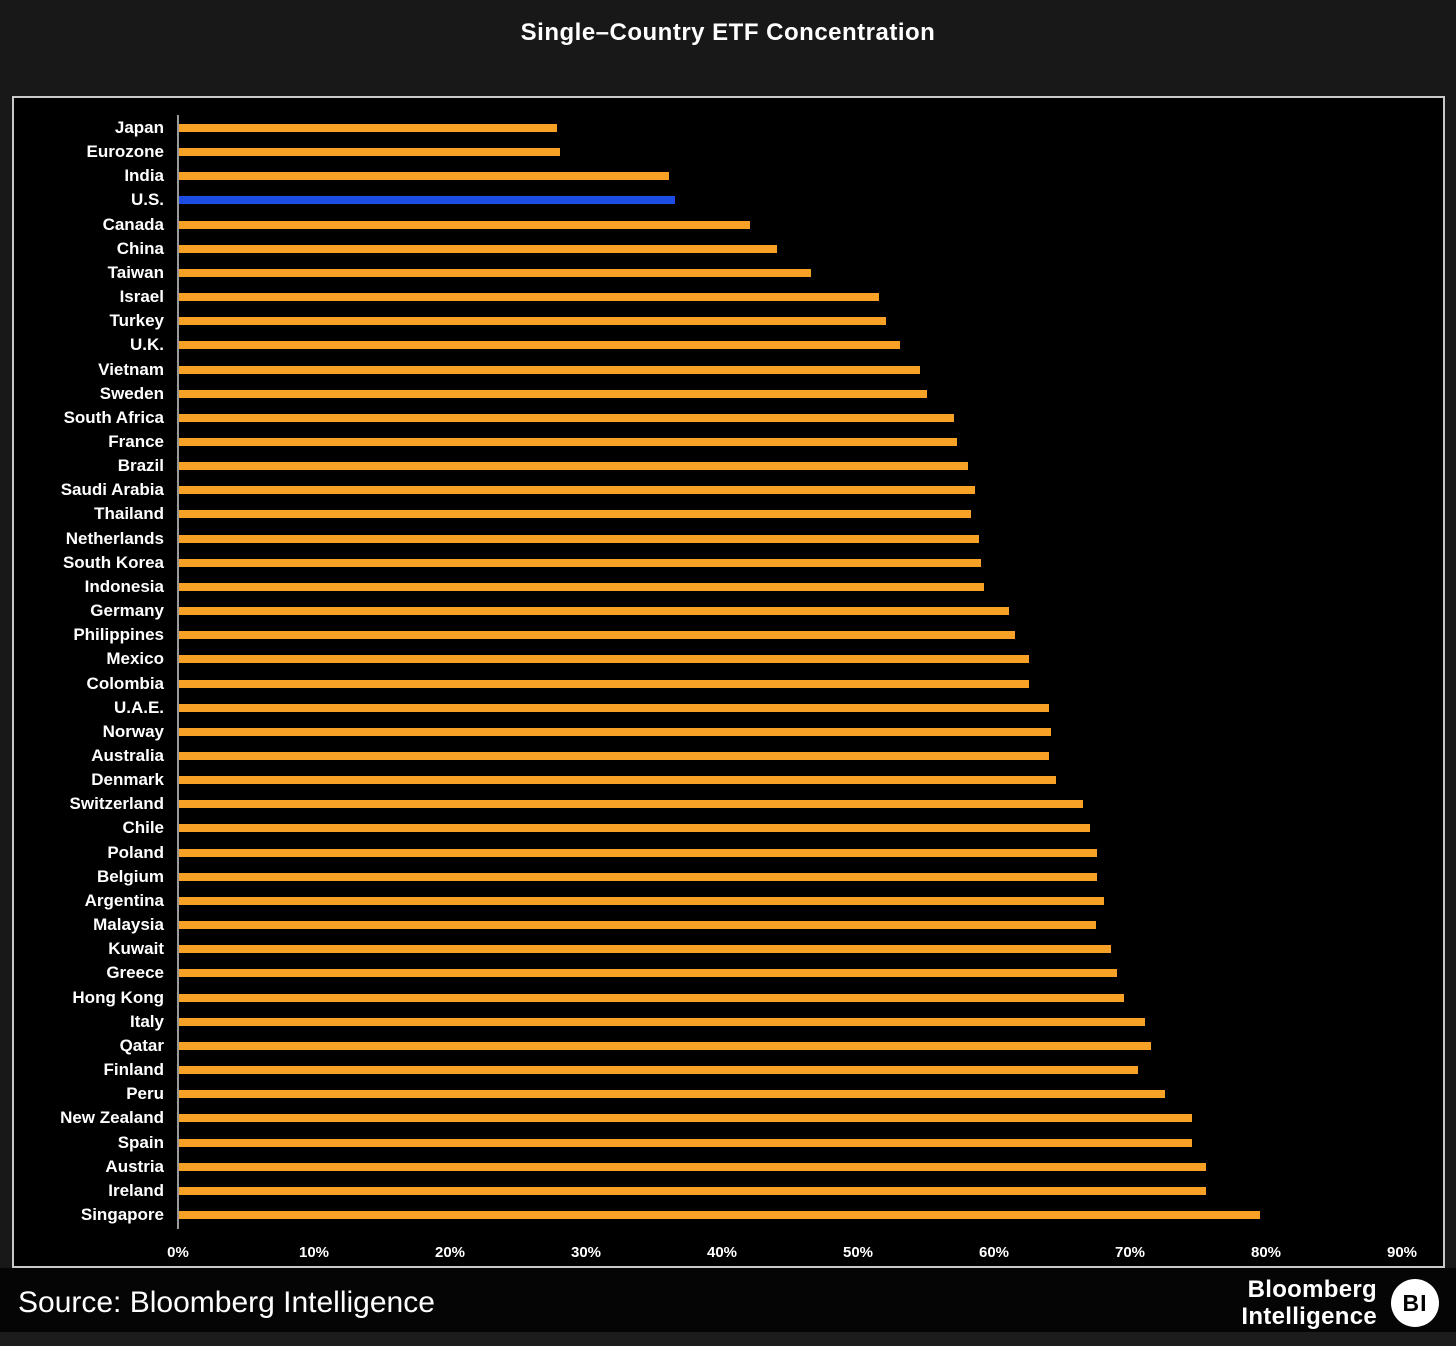 The width and height of the screenshot is (1456, 1346). Describe the element at coordinates (178, 672) in the screenshot. I see `y-axis-line` at that location.